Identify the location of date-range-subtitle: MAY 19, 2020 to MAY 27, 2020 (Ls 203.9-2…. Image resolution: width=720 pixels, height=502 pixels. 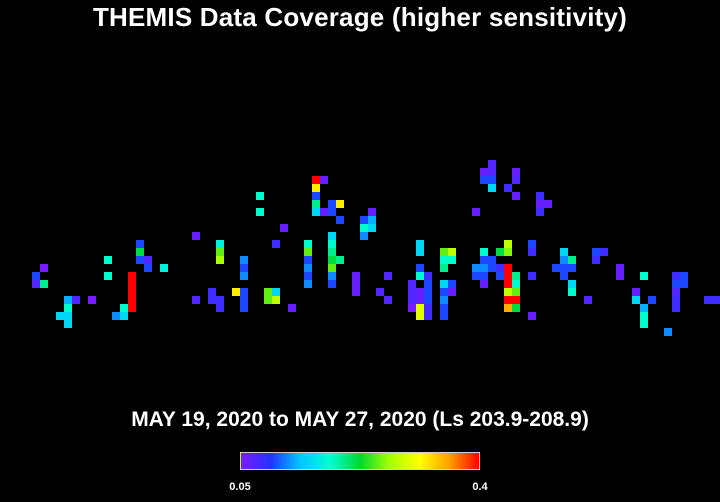
(360, 419).